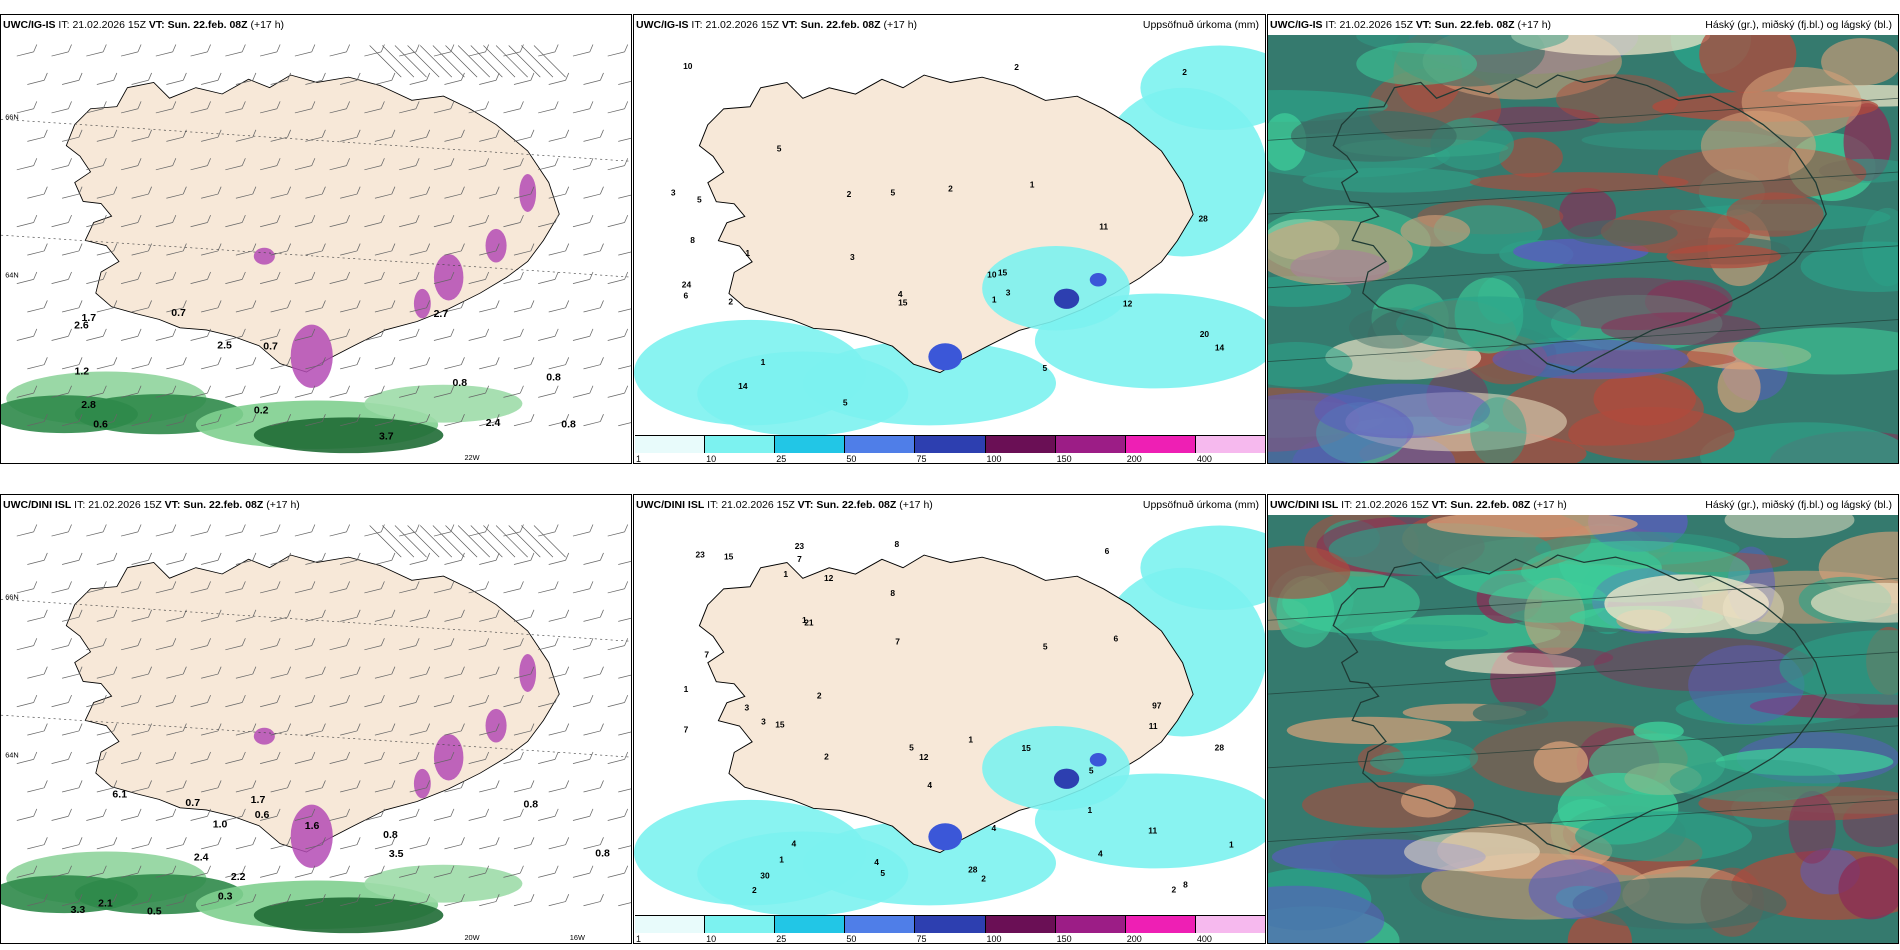 This screenshot has height=950, width=1900. What do you see at coordinates (1008, 293) in the screenshot?
I see `precip-value-label: 3` at bounding box center [1008, 293].